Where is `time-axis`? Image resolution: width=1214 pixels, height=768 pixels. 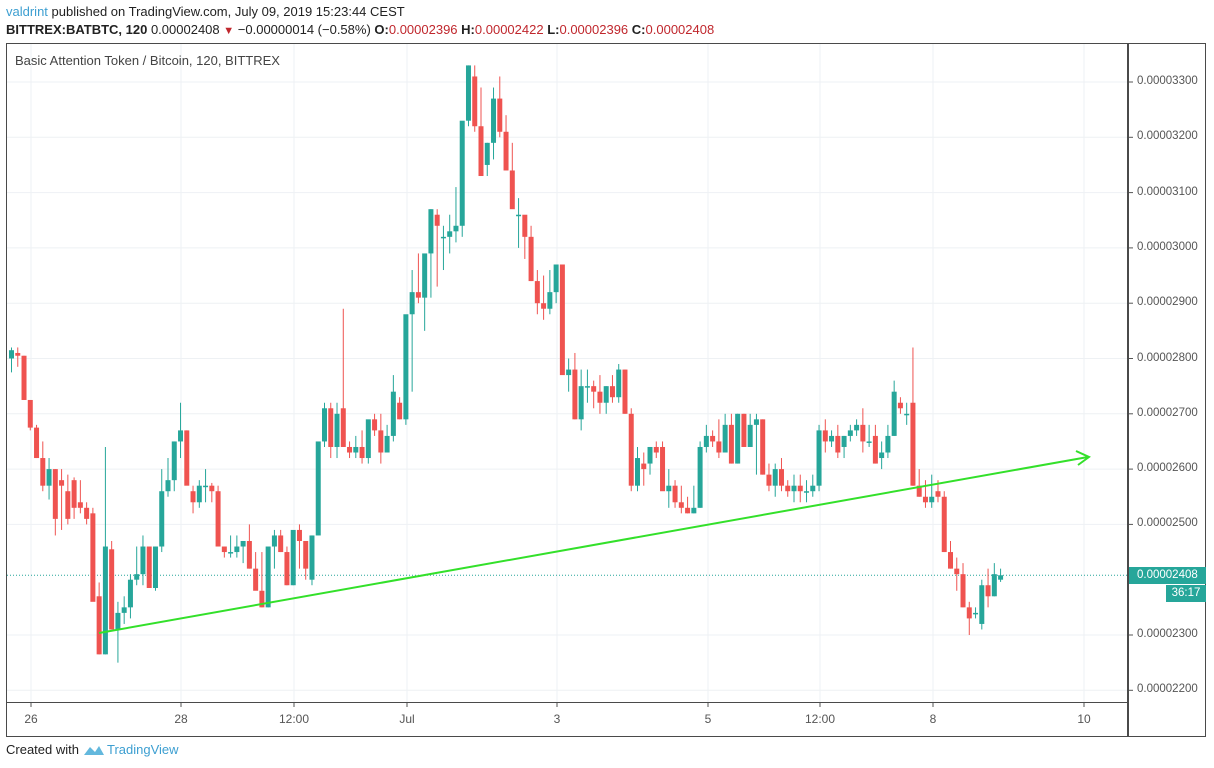
time-axis is located at coordinates (567, 719).